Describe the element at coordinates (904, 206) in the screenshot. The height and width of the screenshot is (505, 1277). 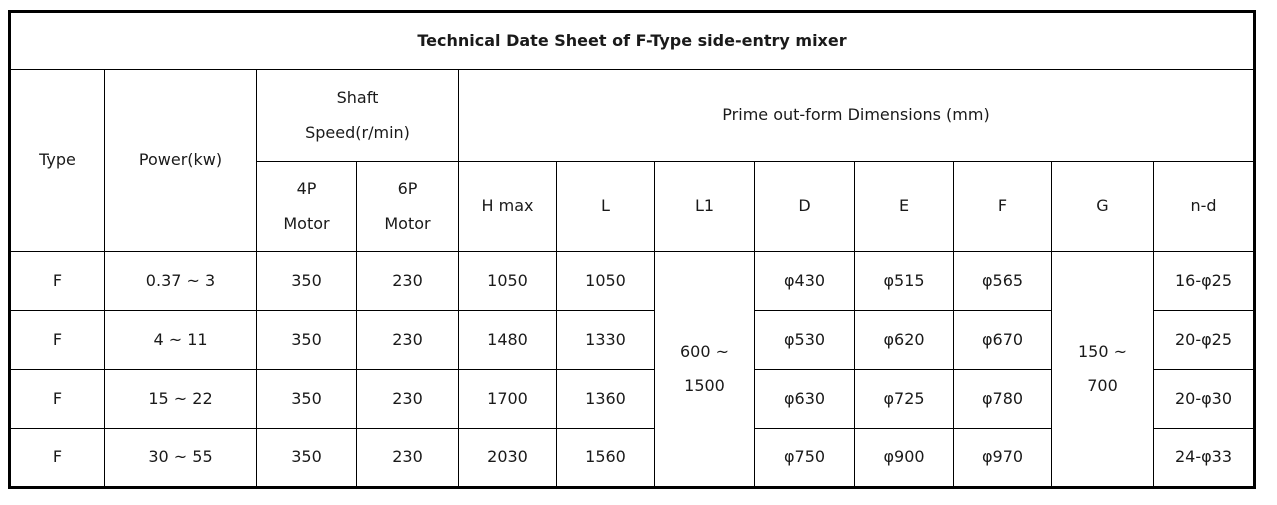
I see `header-cell-e: E` at that location.